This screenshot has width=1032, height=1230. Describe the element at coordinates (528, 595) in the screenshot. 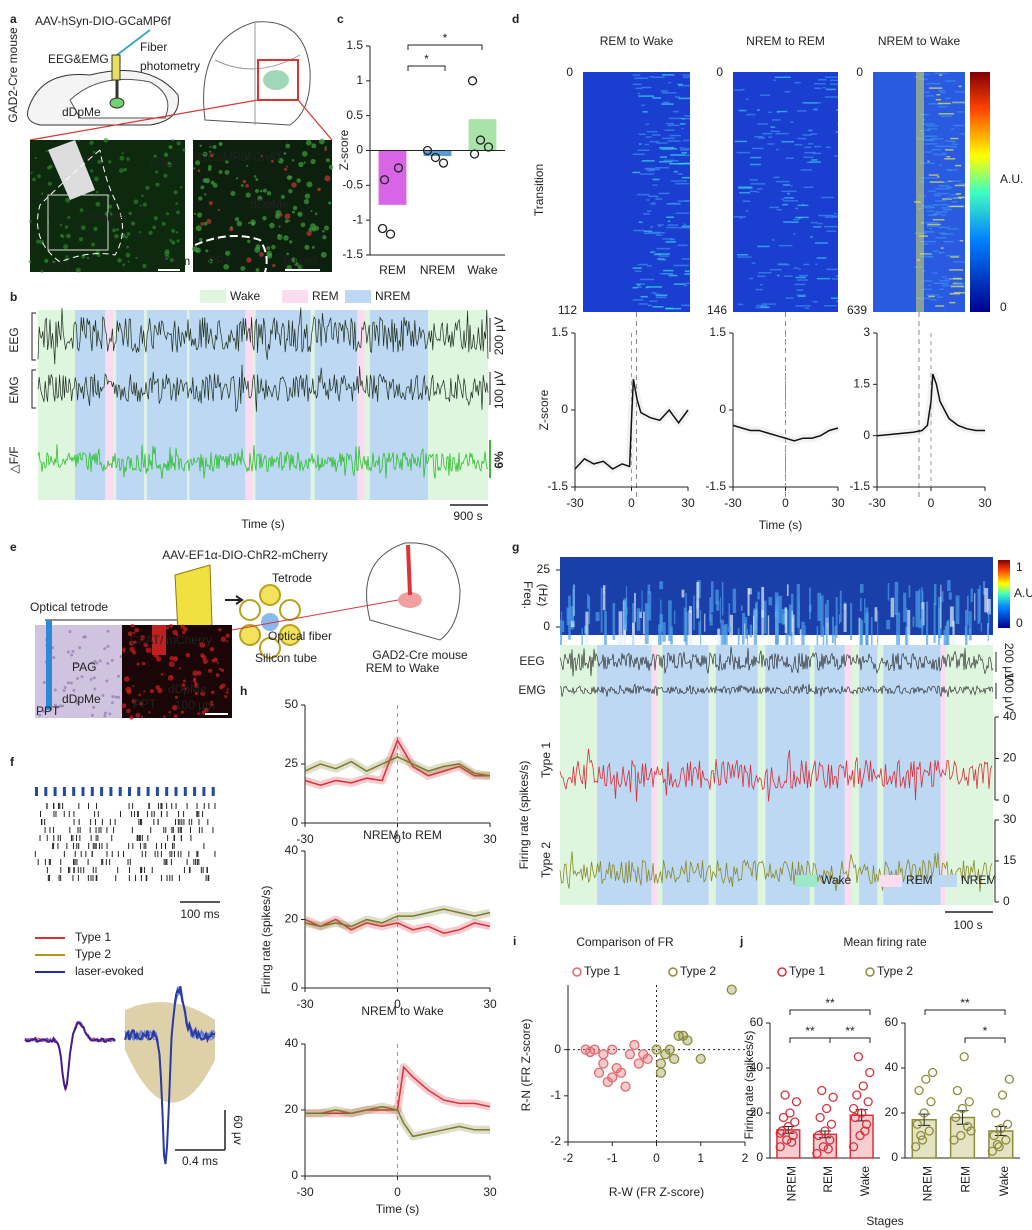

I see `label: Freq.` at that location.